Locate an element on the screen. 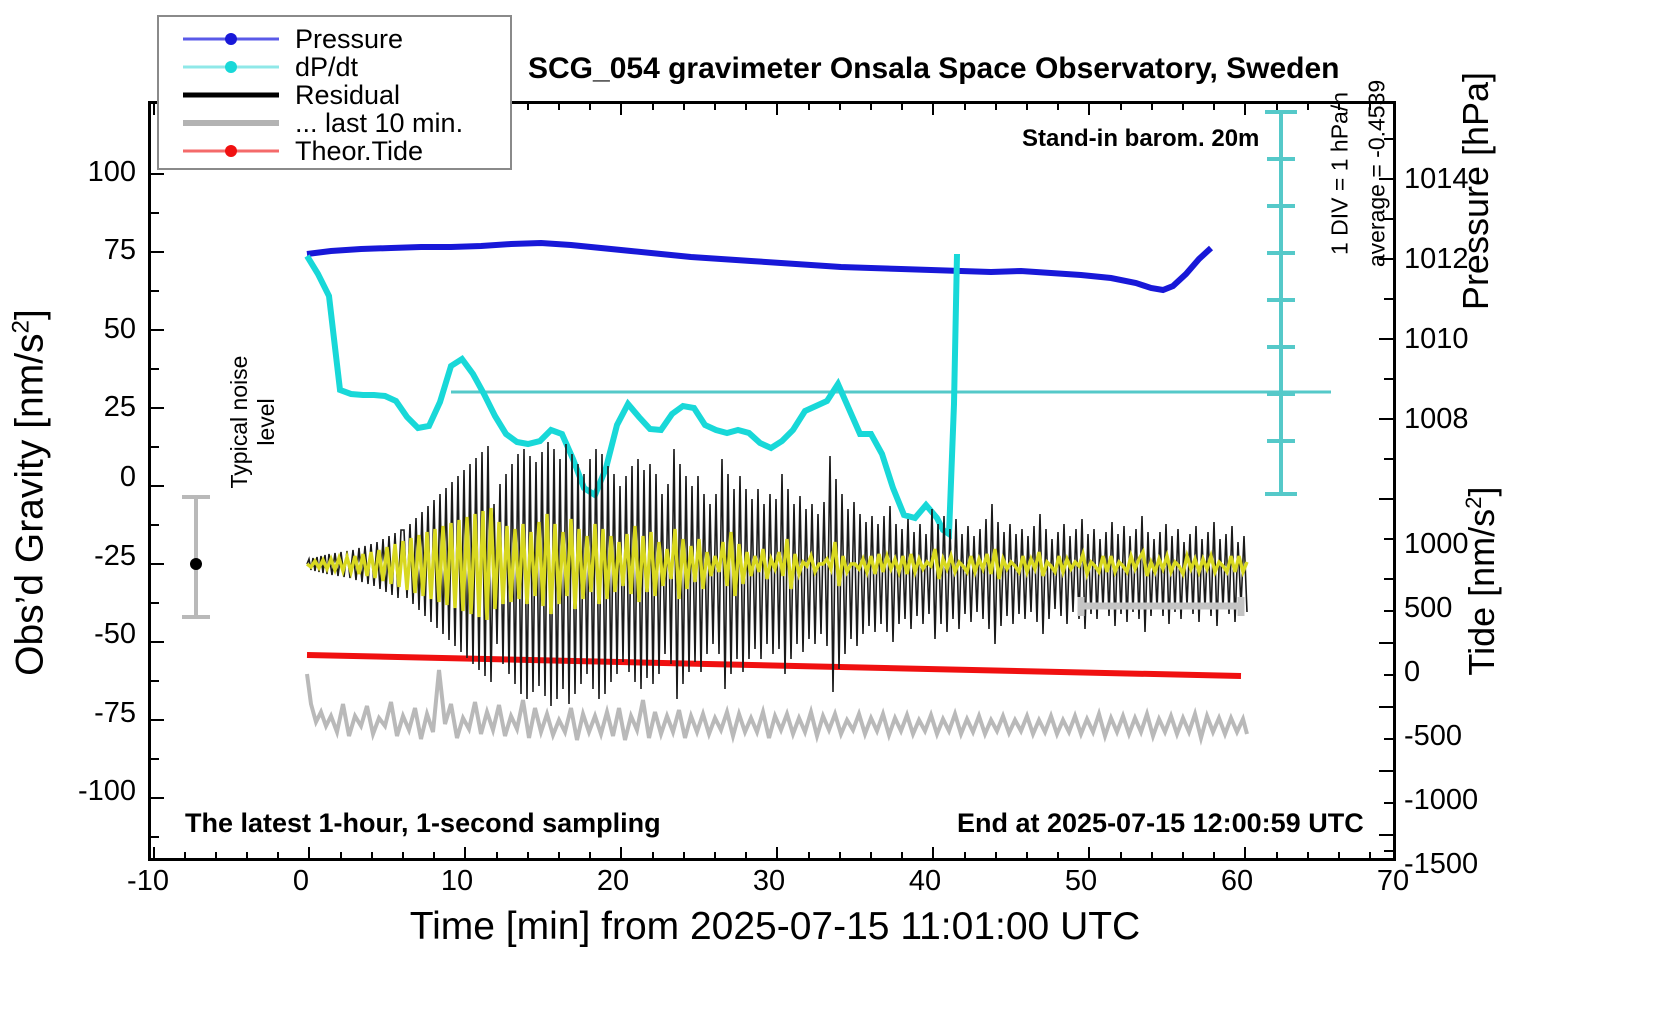 This screenshot has width=1660, height=1020. legend-item-theor-tide: Theor.Tide is located at coordinates (334, 150).